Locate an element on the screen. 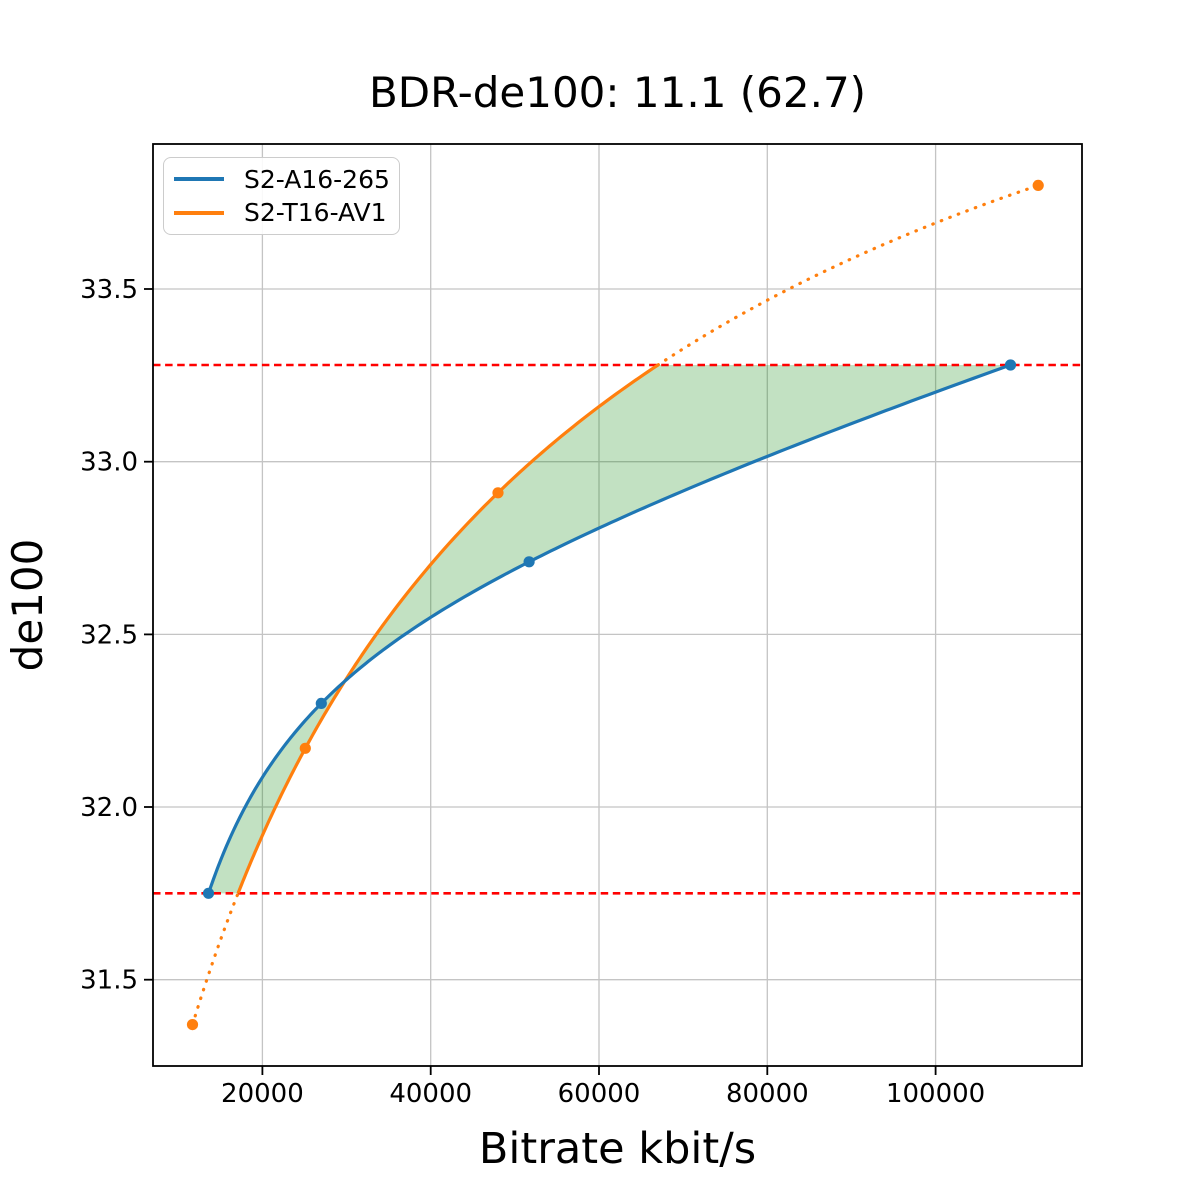  chart-title: BDR-de100: 11.1 (62.7) is located at coordinates (617, 92).